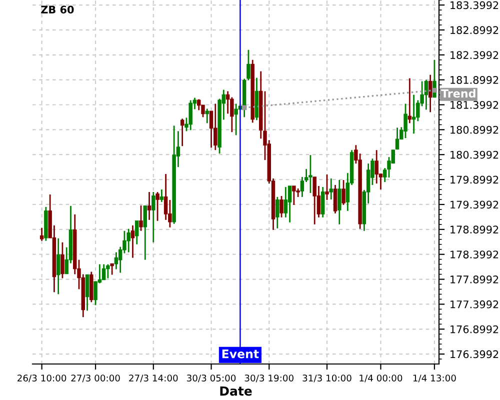  What do you see at coordinates (434, 378) in the screenshot?
I see `x-tick-label: 1/4 13:00` at bounding box center [434, 378].